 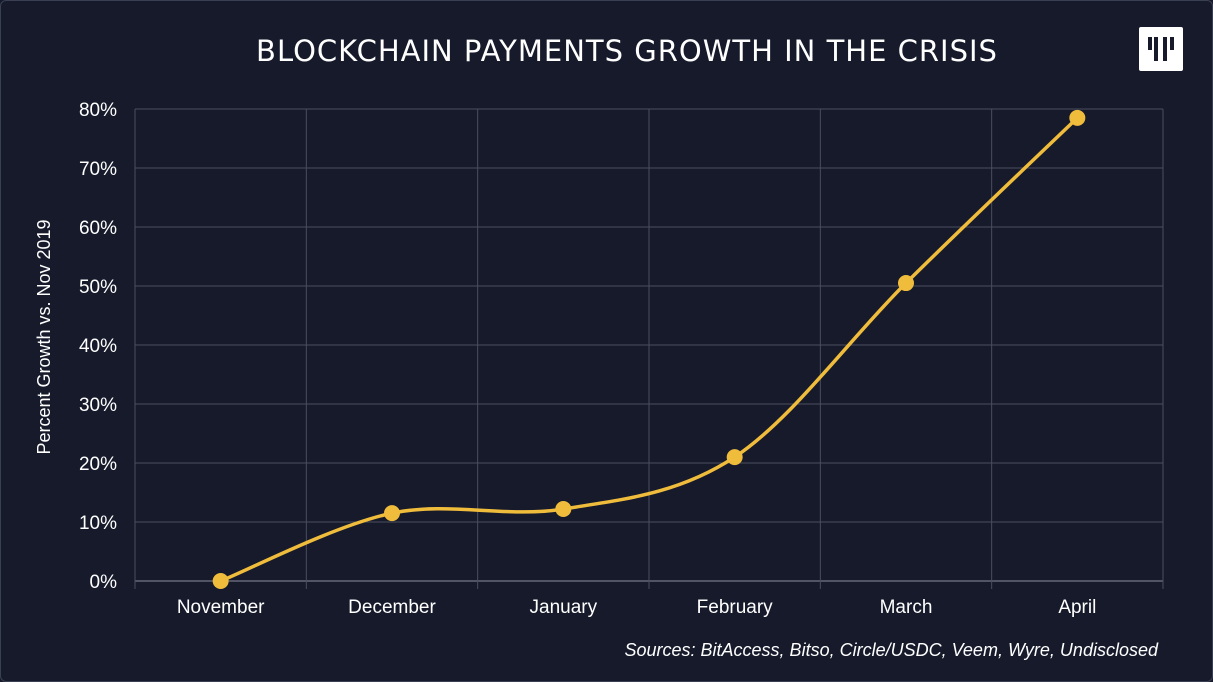 I want to click on x-tick-label: January, so click(x=564, y=607).